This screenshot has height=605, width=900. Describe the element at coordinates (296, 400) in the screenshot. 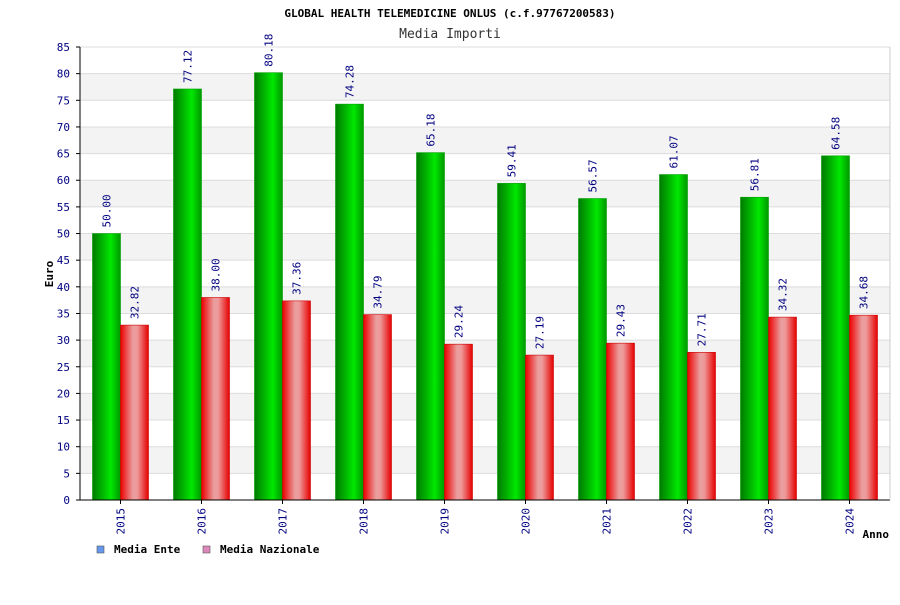

I see `bar-media-nazionale-2017` at that location.